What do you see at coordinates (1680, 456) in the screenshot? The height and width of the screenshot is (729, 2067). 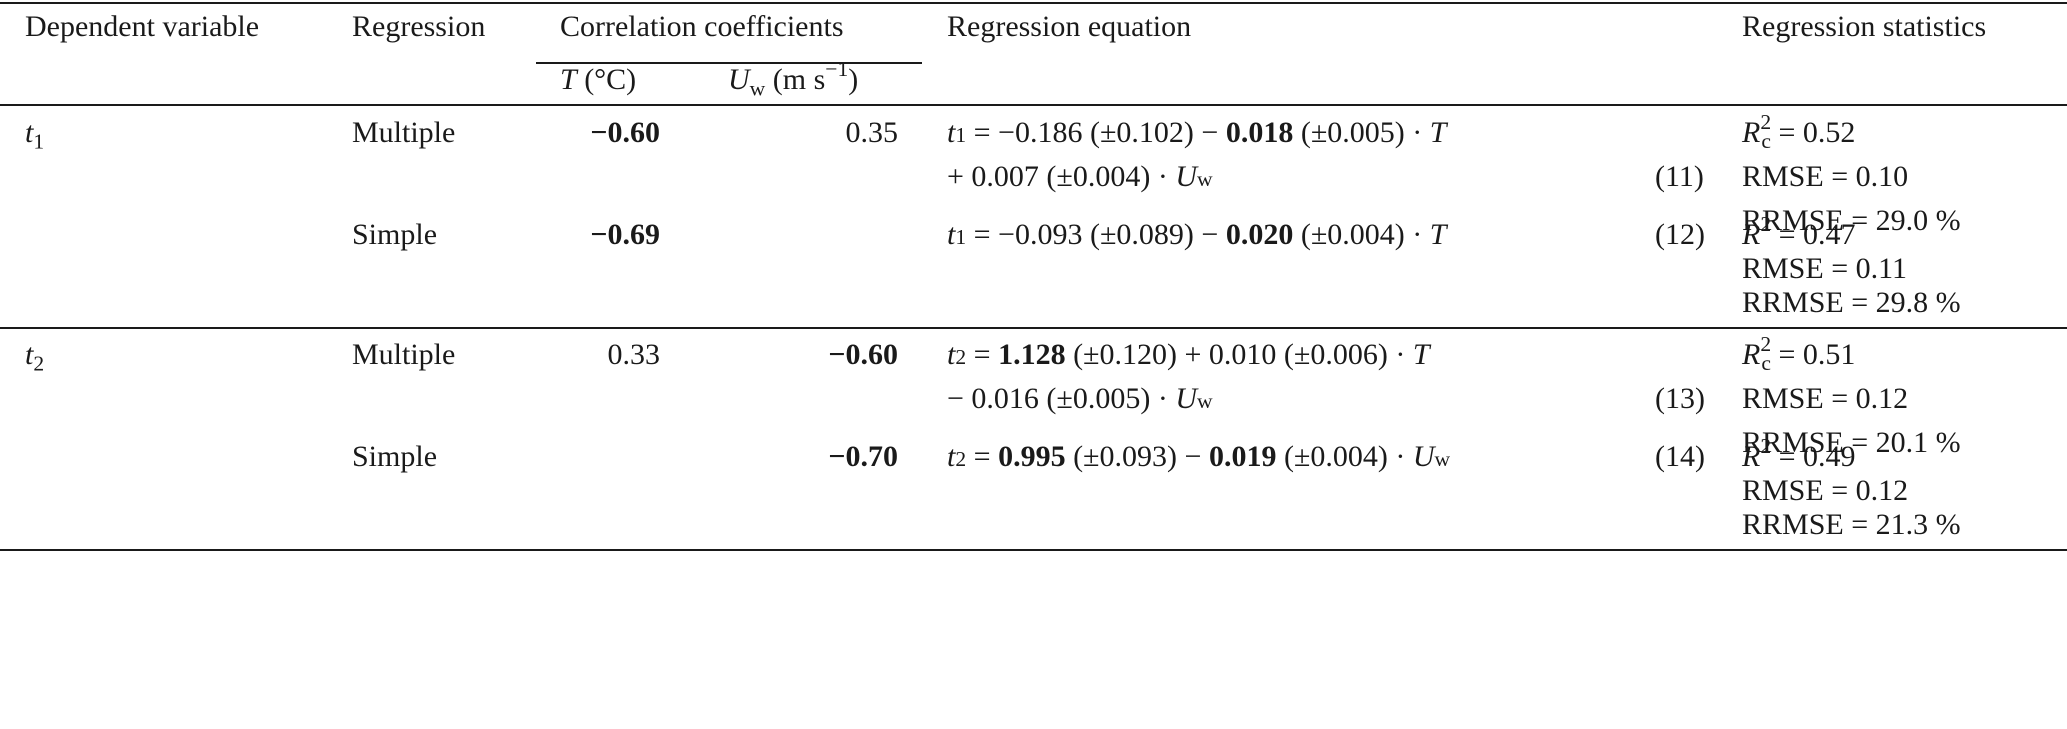 I see `equation-number: (14)` at bounding box center [1680, 456].